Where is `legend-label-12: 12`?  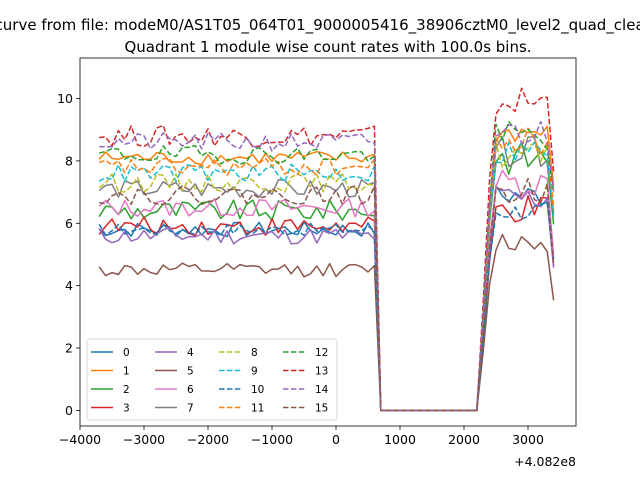 legend-label-12: 12 is located at coordinates (321, 353).